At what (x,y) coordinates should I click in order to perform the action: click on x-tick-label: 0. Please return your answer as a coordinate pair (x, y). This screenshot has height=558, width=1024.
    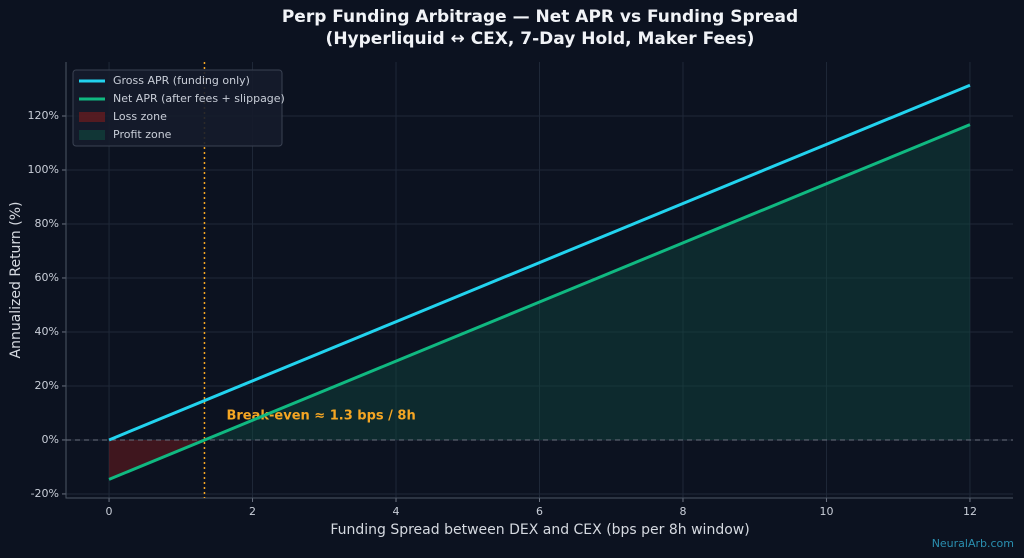
    Looking at the image, I should click on (109, 511).